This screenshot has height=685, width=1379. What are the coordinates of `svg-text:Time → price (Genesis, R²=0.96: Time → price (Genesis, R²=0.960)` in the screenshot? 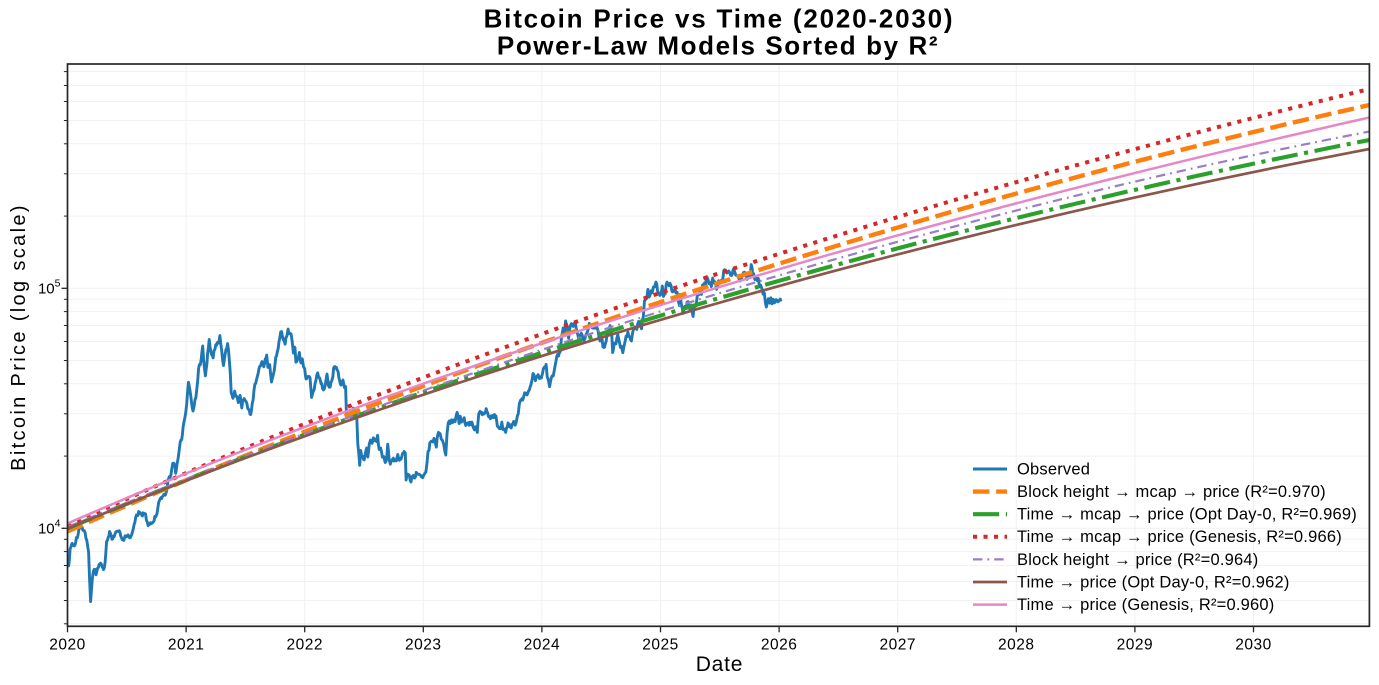 It's located at (1146, 605).